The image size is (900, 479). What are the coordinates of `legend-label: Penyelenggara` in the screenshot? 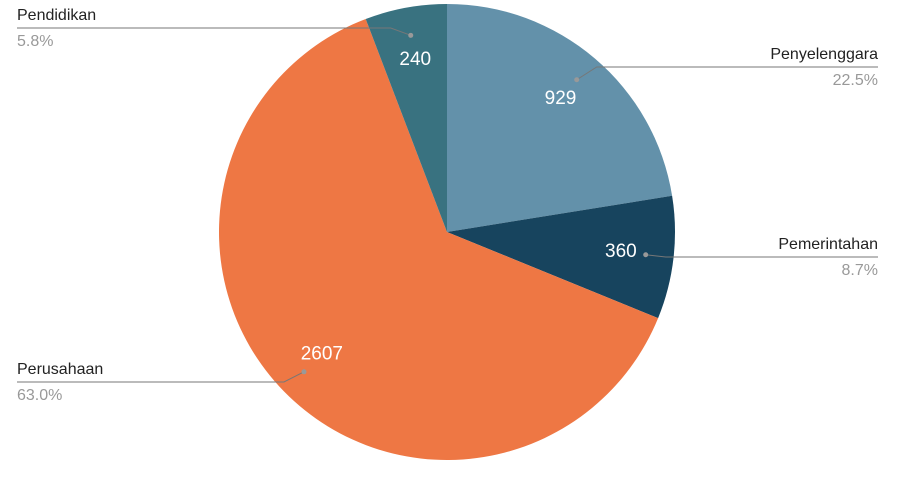 It's located at (824, 54).